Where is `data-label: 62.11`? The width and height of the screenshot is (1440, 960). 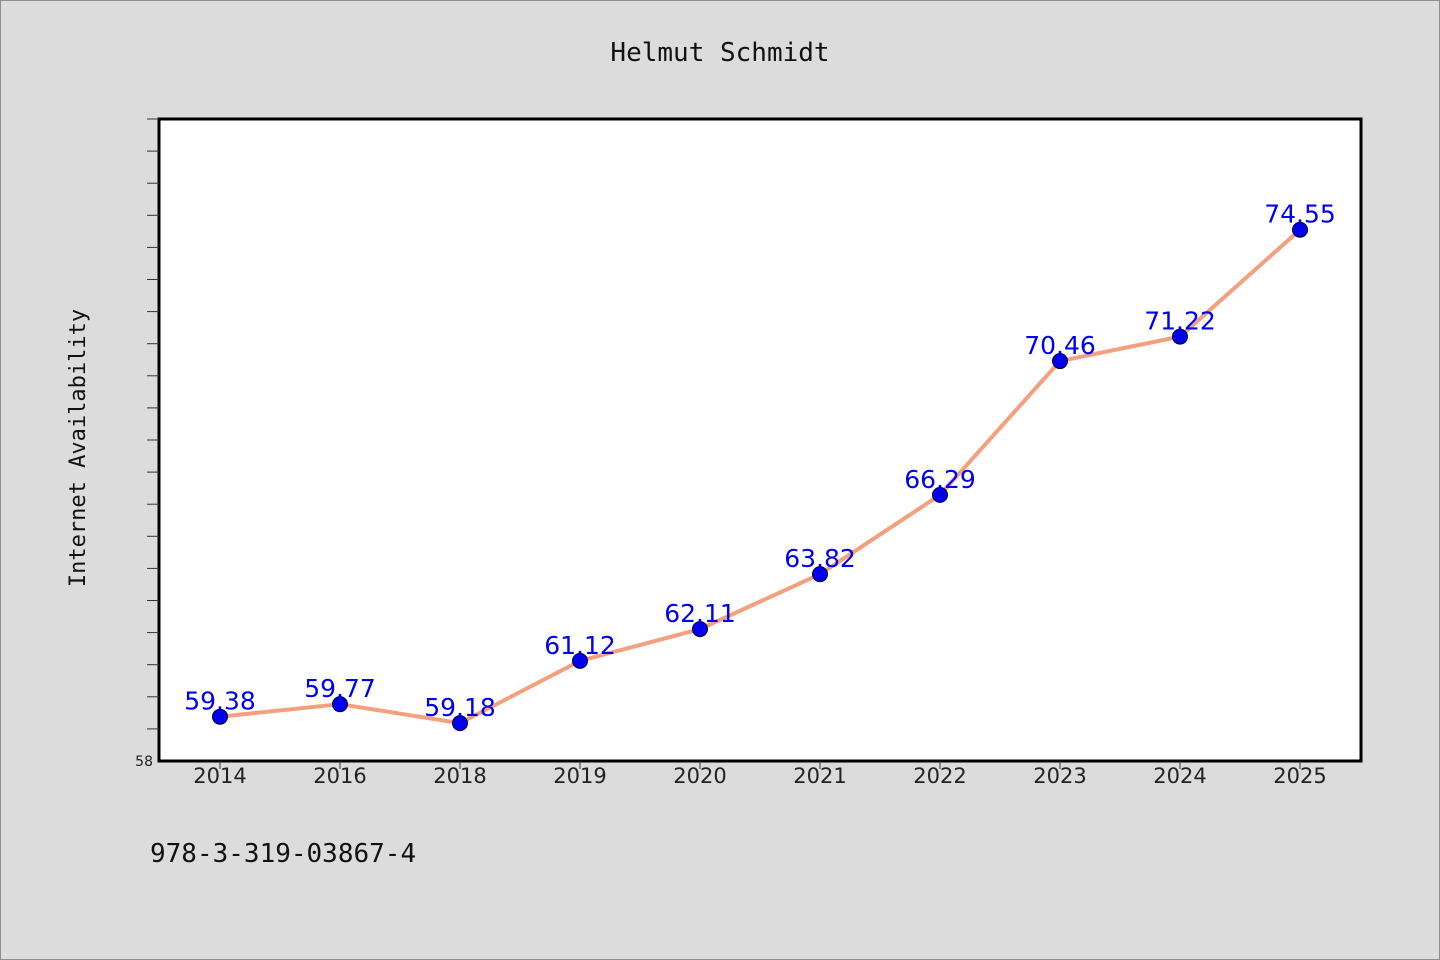
data-label: 62.11 is located at coordinates (700, 613).